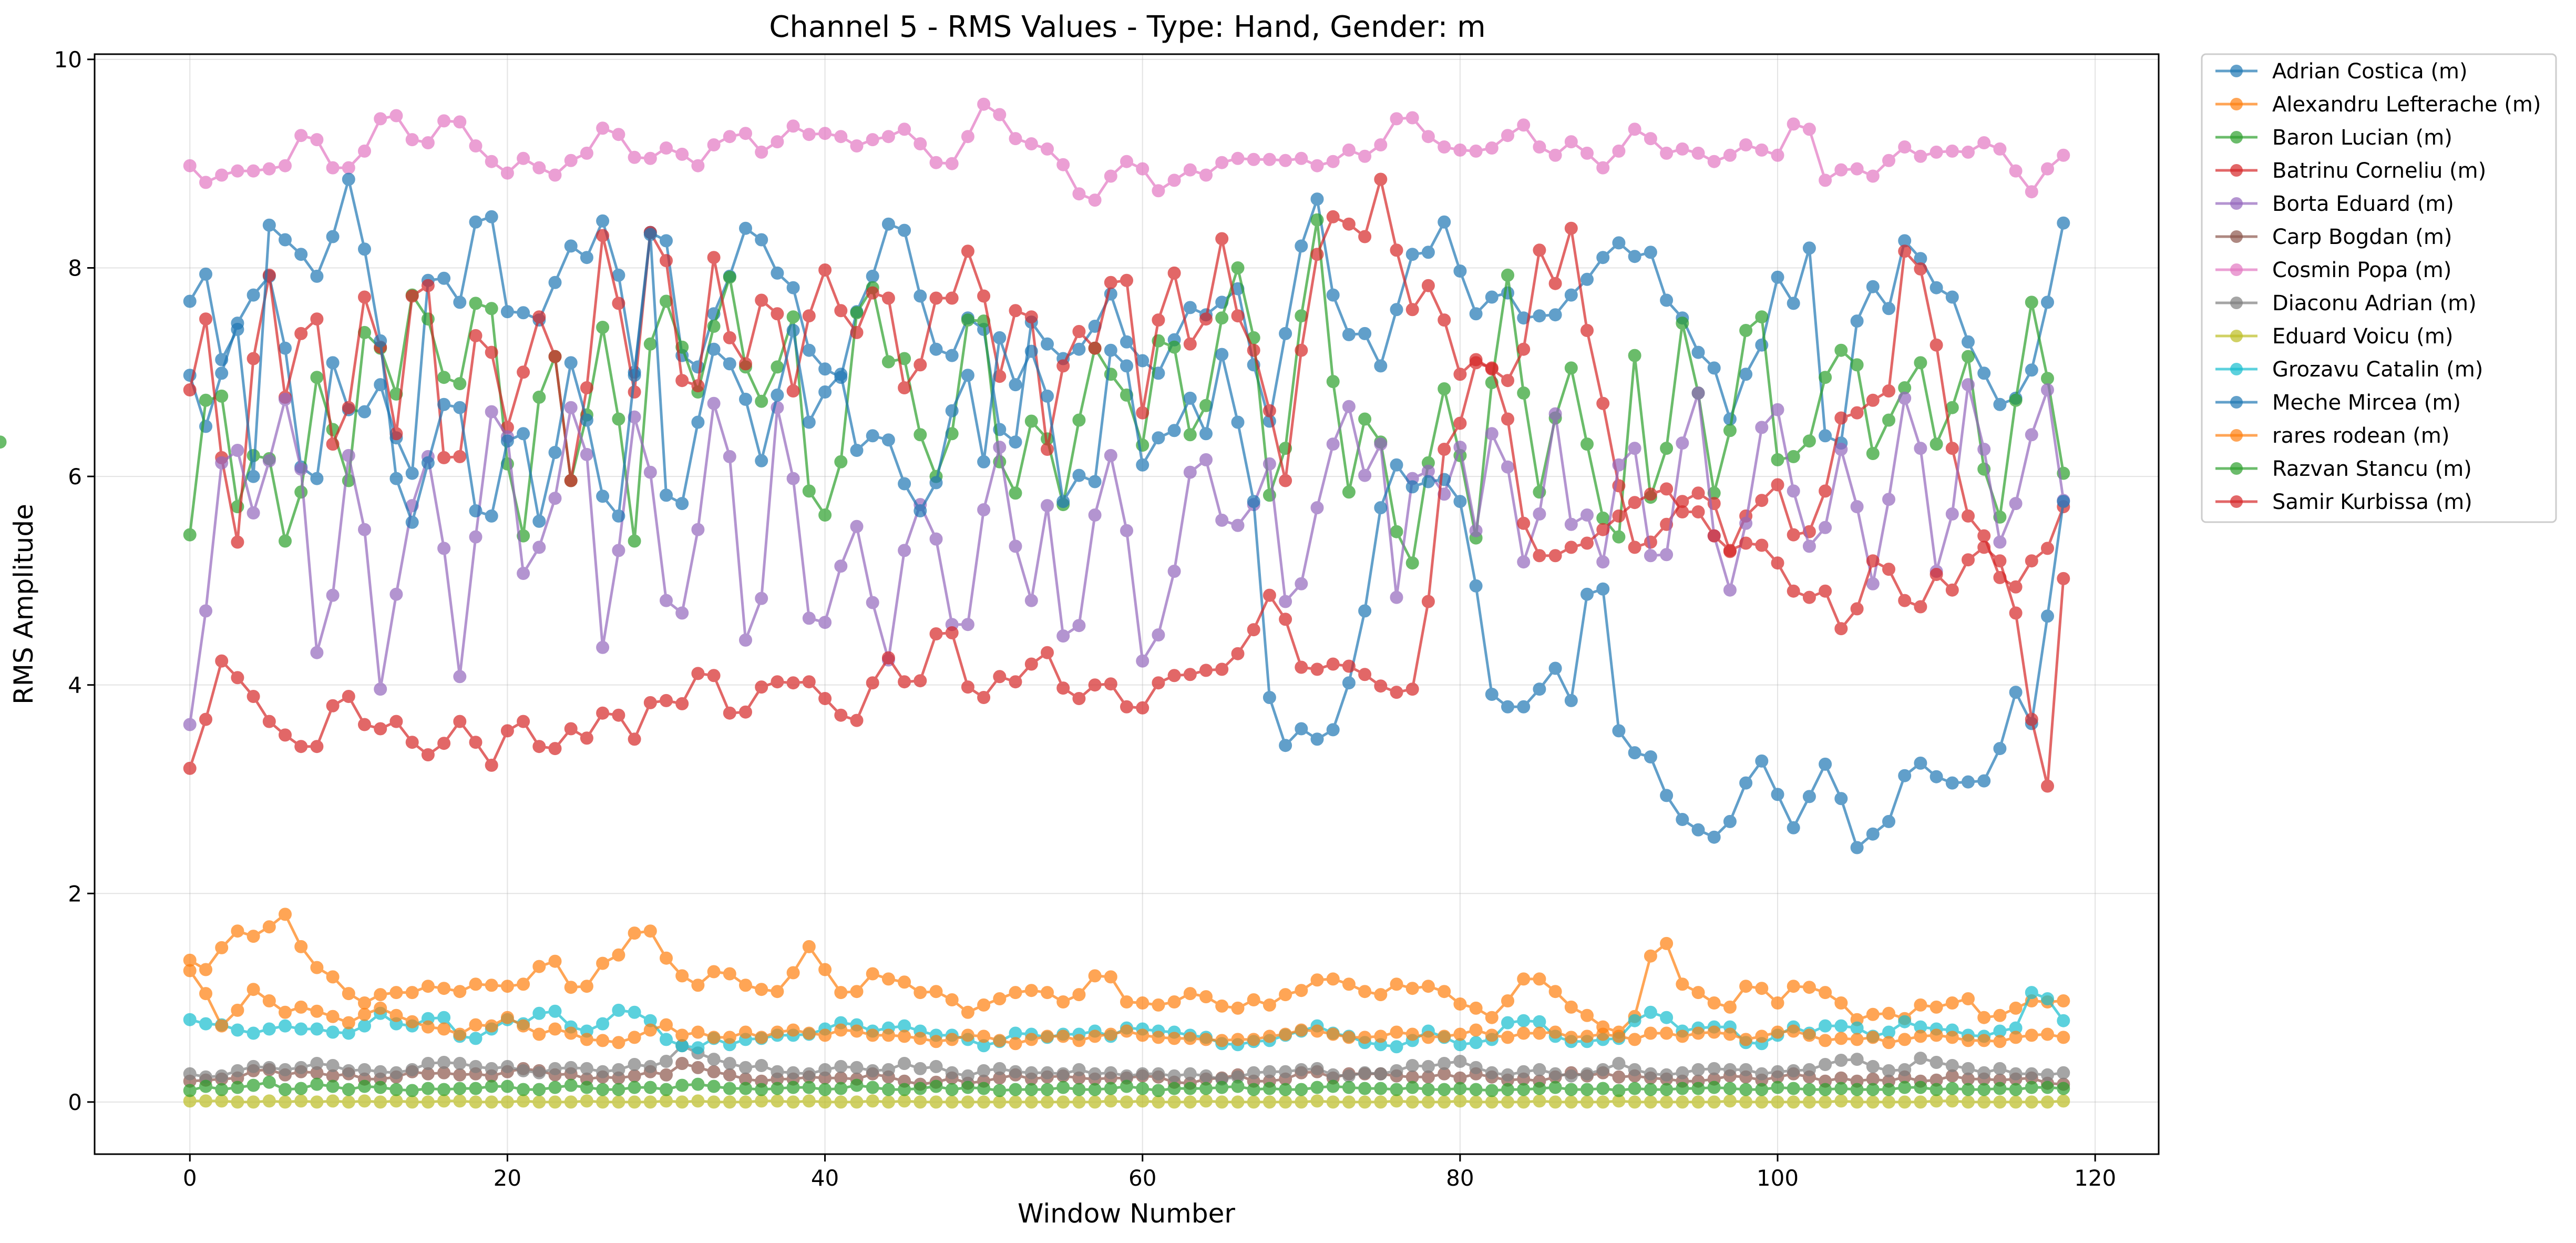  What do you see at coordinates (1126, 1062) in the screenshot?
I see `series-diaconu-adrian-m` at bounding box center [1126, 1062].